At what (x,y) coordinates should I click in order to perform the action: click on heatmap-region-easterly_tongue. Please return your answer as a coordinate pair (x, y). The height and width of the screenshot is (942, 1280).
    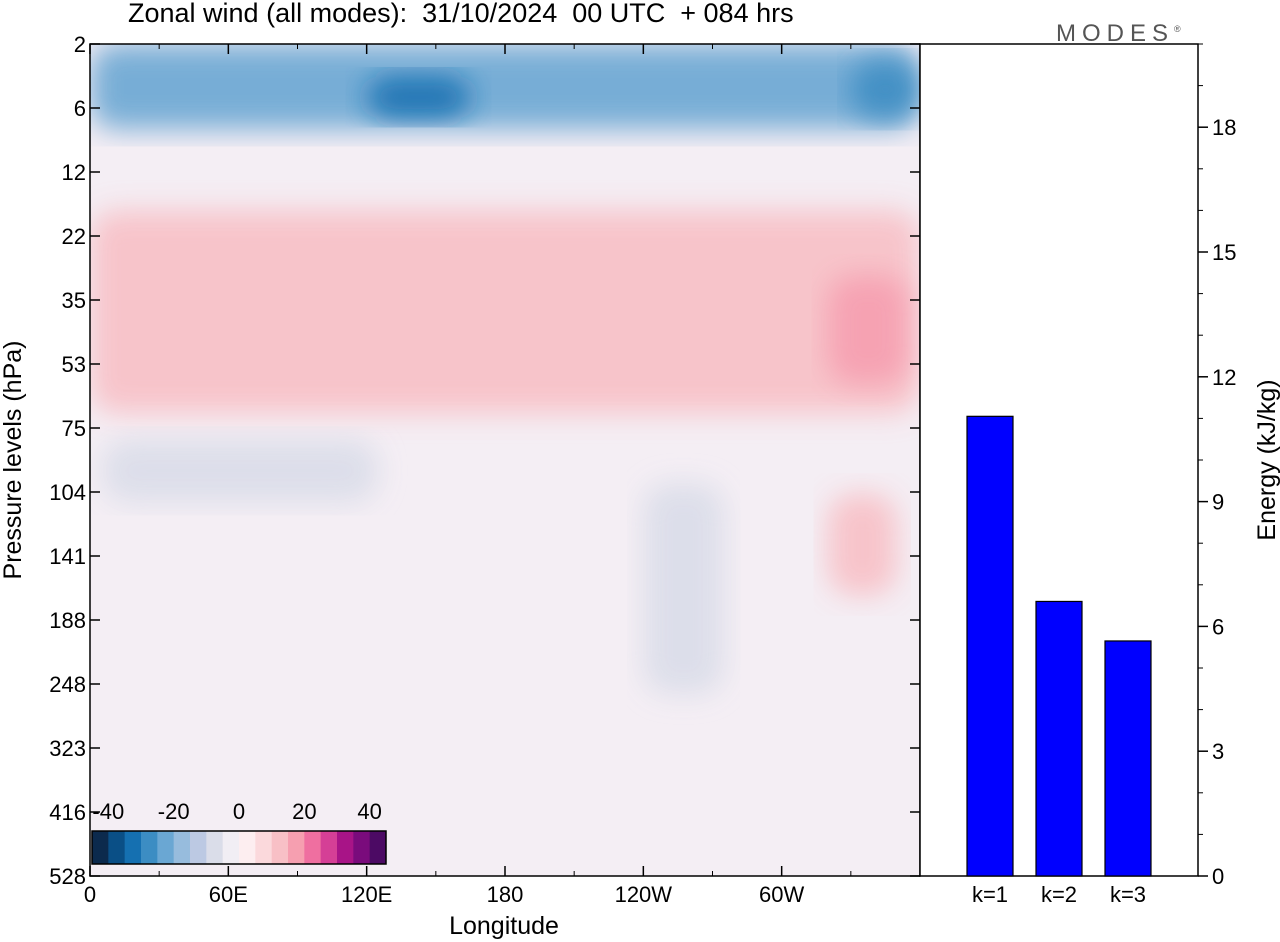
    Looking at the image, I should click on (684, 589).